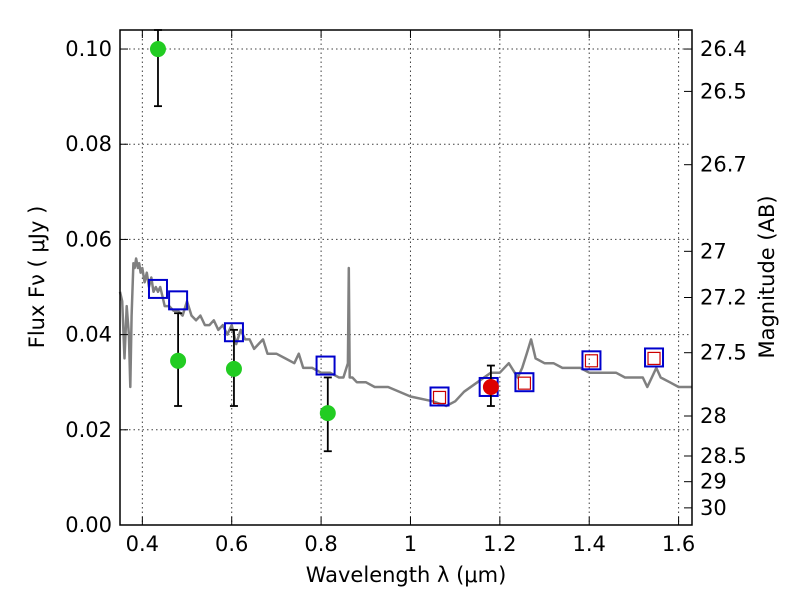 The image size is (800, 600). I want to click on y-tick-label: 0.08, so click(88, 144).